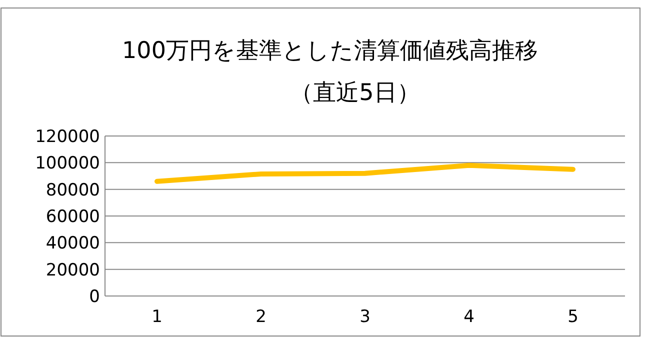  I want to click on chart-subtitle: （直近5日）, so click(355, 93).